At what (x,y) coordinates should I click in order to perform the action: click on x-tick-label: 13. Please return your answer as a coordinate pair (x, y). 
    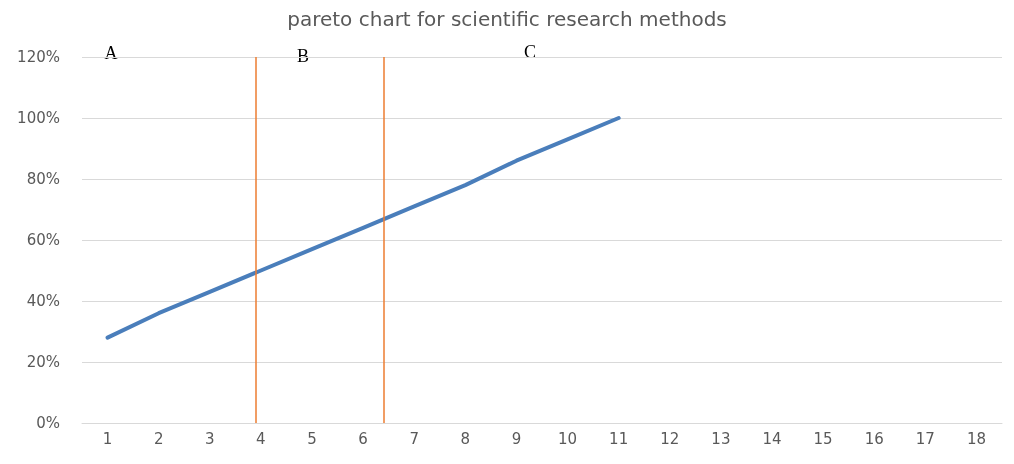
    Looking at the image, I should click on (721, 438).